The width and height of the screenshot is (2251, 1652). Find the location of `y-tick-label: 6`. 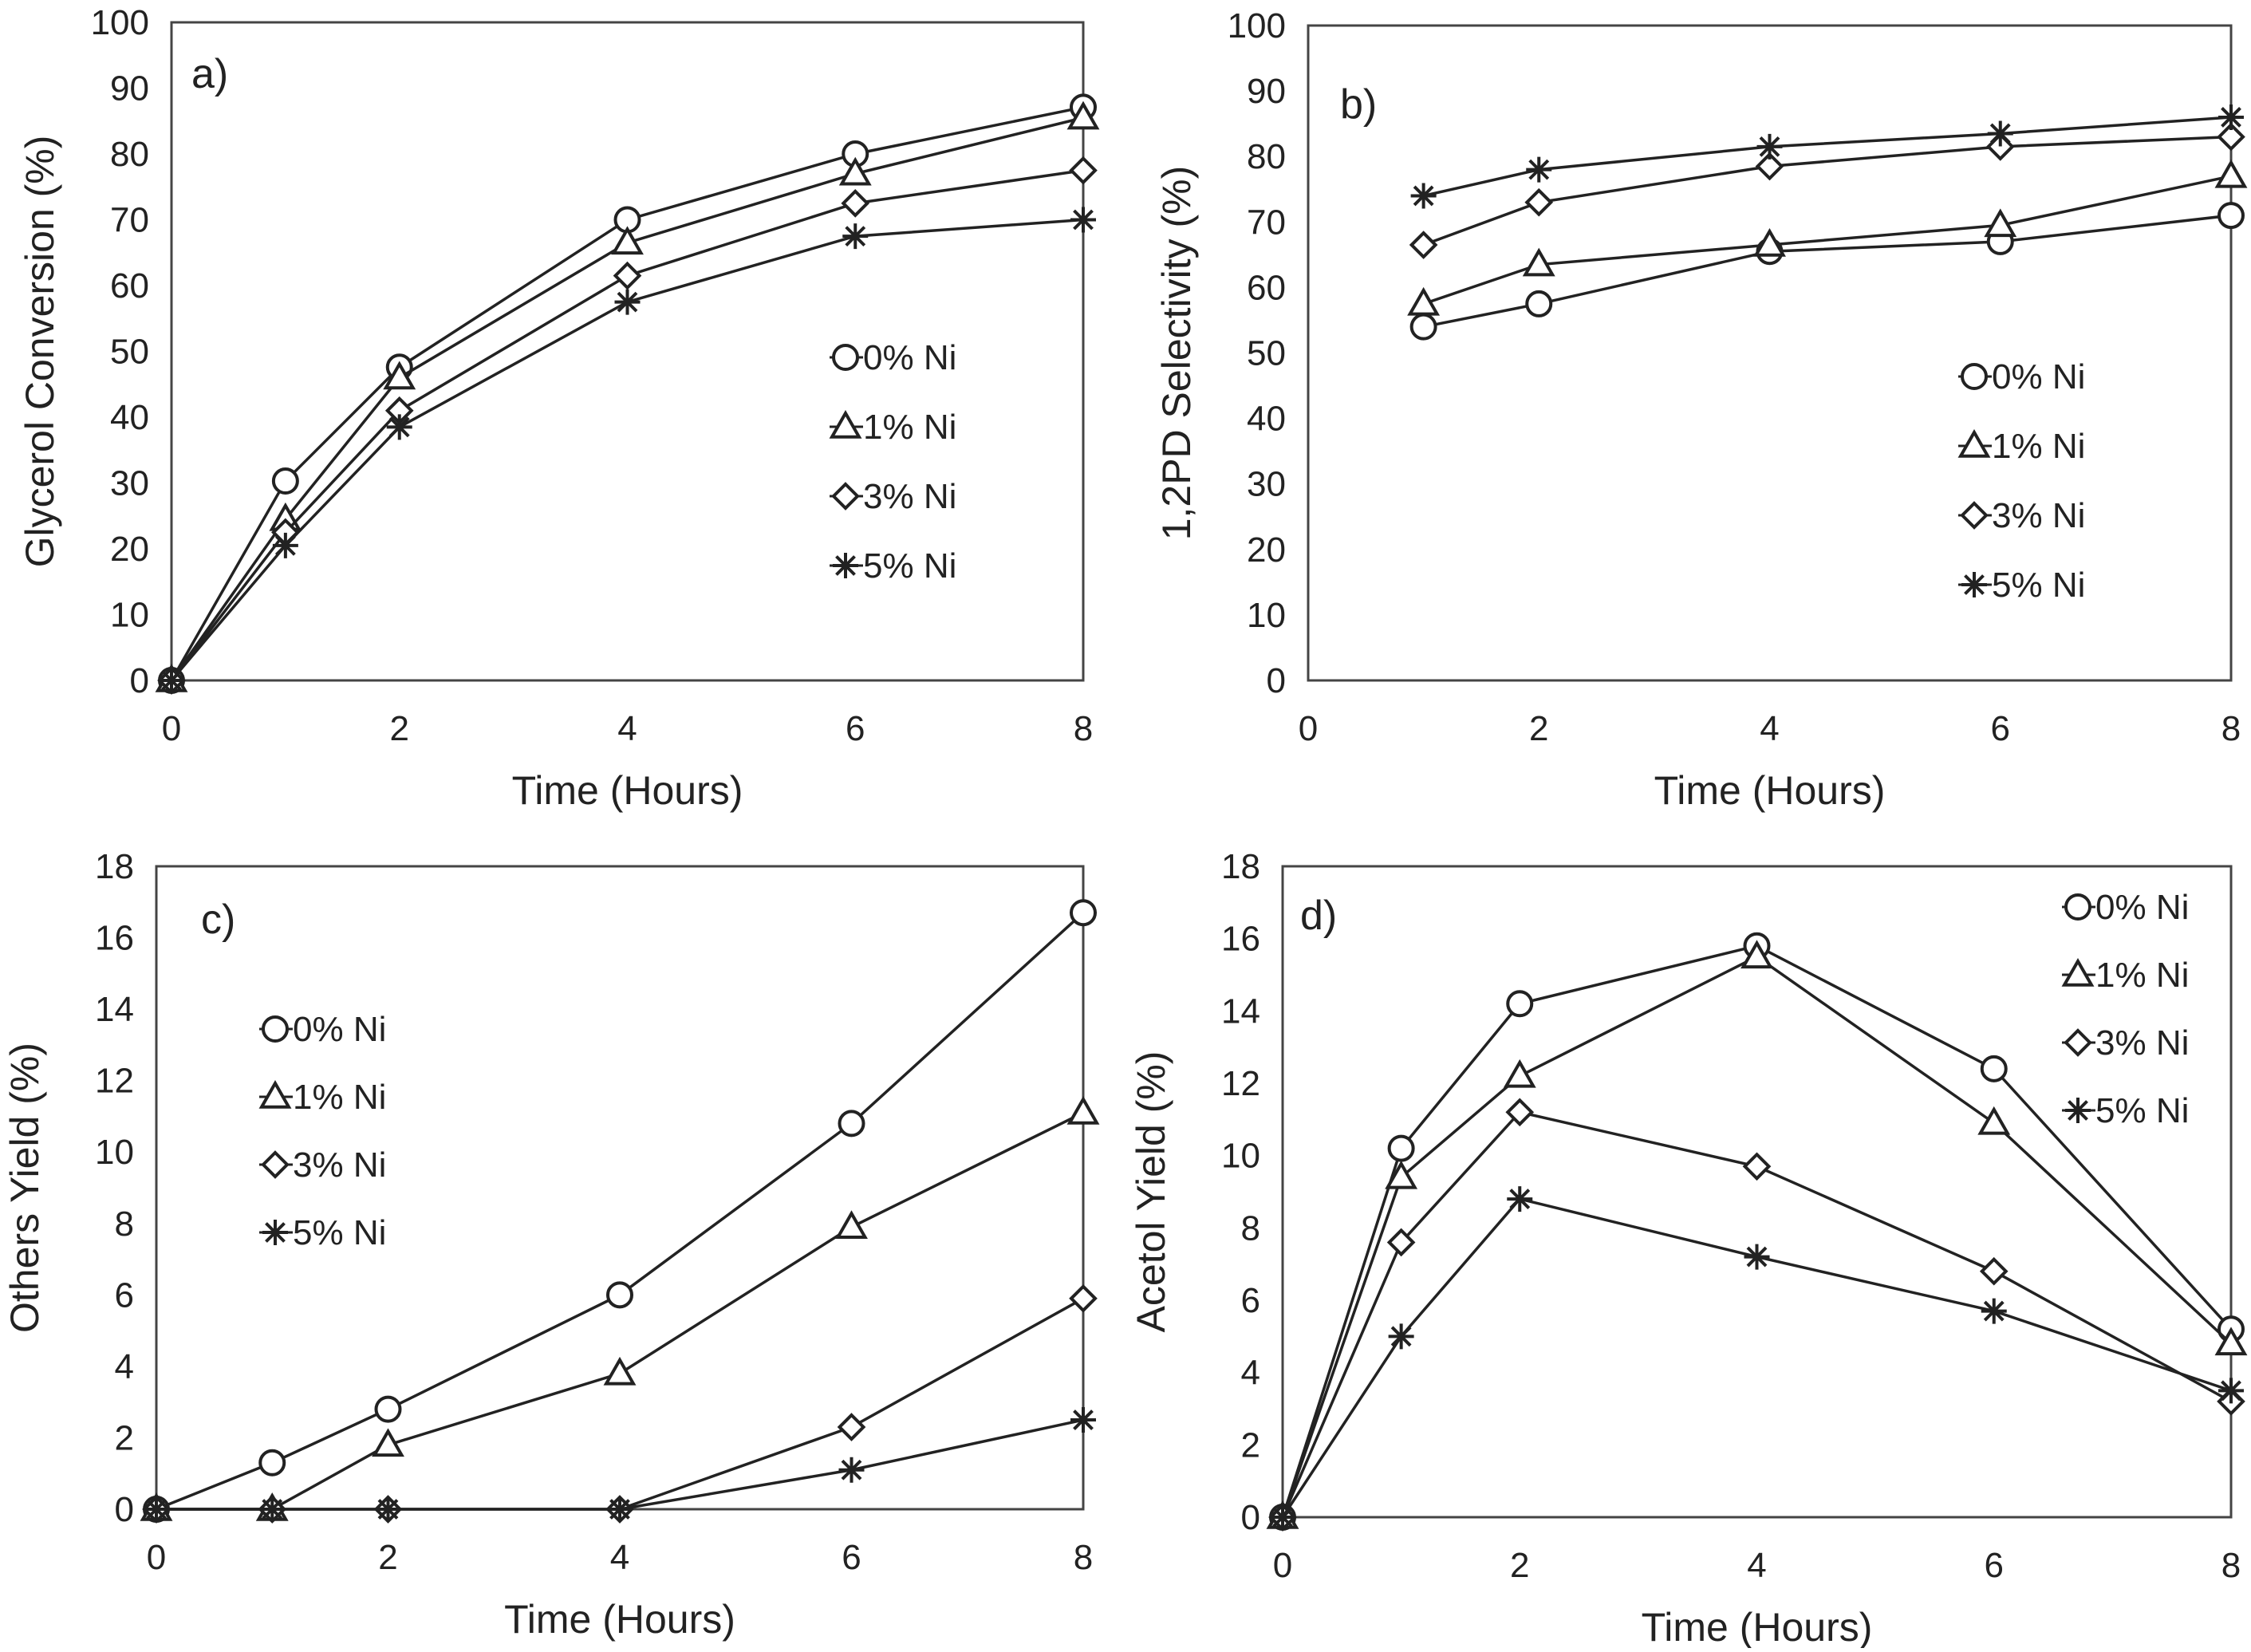

y-tick-label: 6 is located at coordinates (124, 1295).